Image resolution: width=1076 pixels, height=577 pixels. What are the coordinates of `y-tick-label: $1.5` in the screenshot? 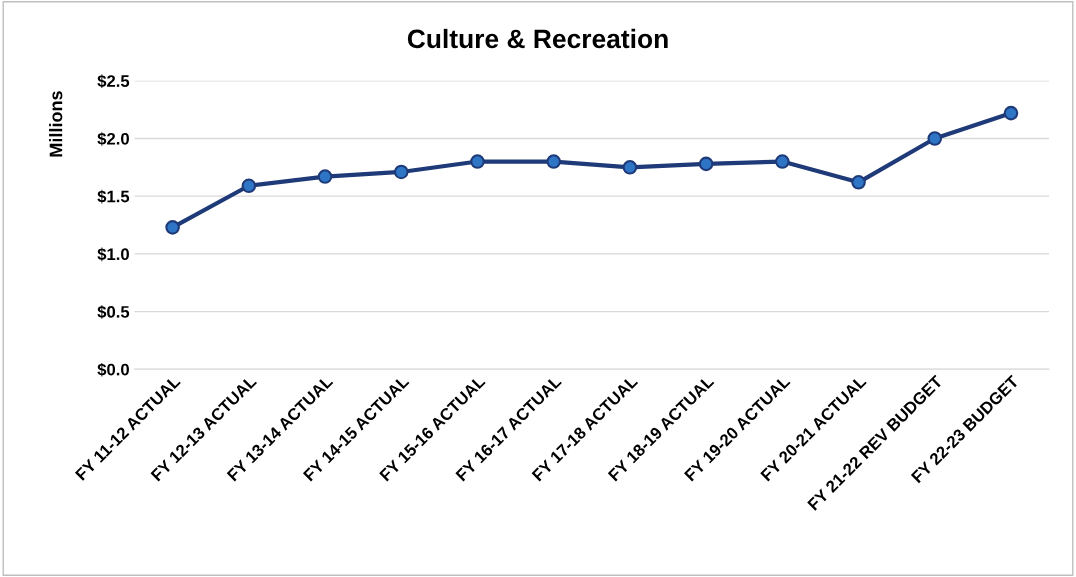 It's located at (113, 196).